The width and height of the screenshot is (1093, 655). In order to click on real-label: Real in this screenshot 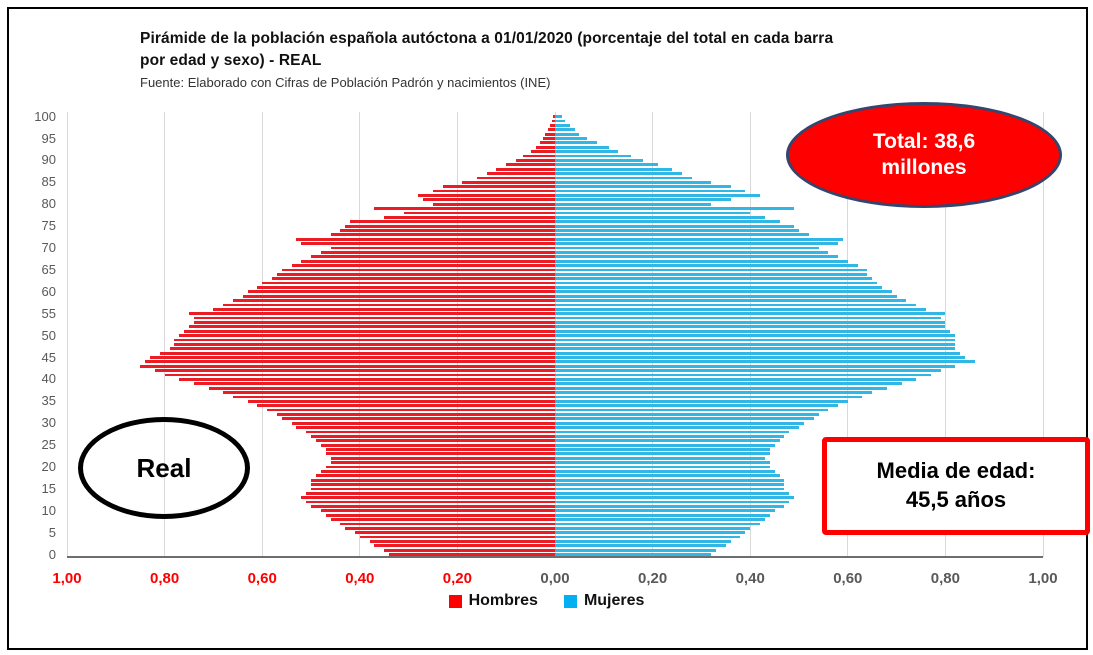, I will do `click(164, 467)`.